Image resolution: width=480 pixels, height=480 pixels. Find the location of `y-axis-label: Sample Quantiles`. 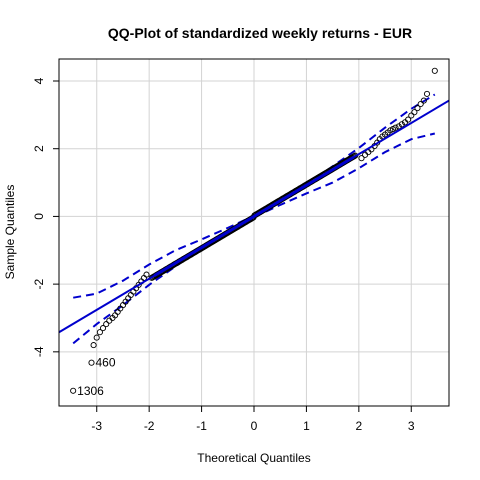

y-axis-label: Sample Quantiles is located at coordinates (10, 232).